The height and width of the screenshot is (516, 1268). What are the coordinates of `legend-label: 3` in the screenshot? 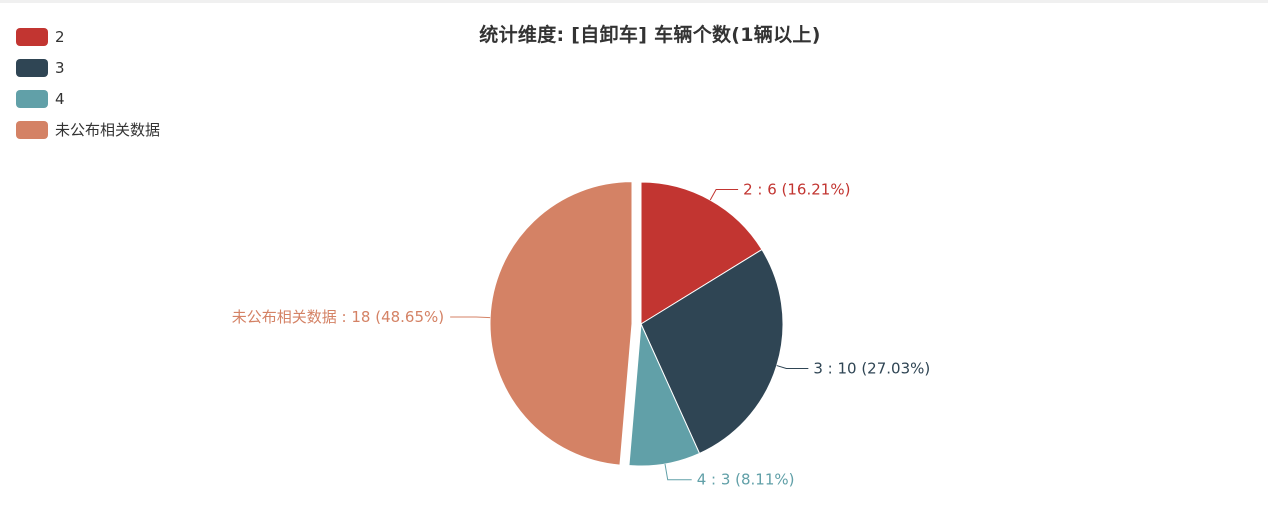 It's located at (60, 67).